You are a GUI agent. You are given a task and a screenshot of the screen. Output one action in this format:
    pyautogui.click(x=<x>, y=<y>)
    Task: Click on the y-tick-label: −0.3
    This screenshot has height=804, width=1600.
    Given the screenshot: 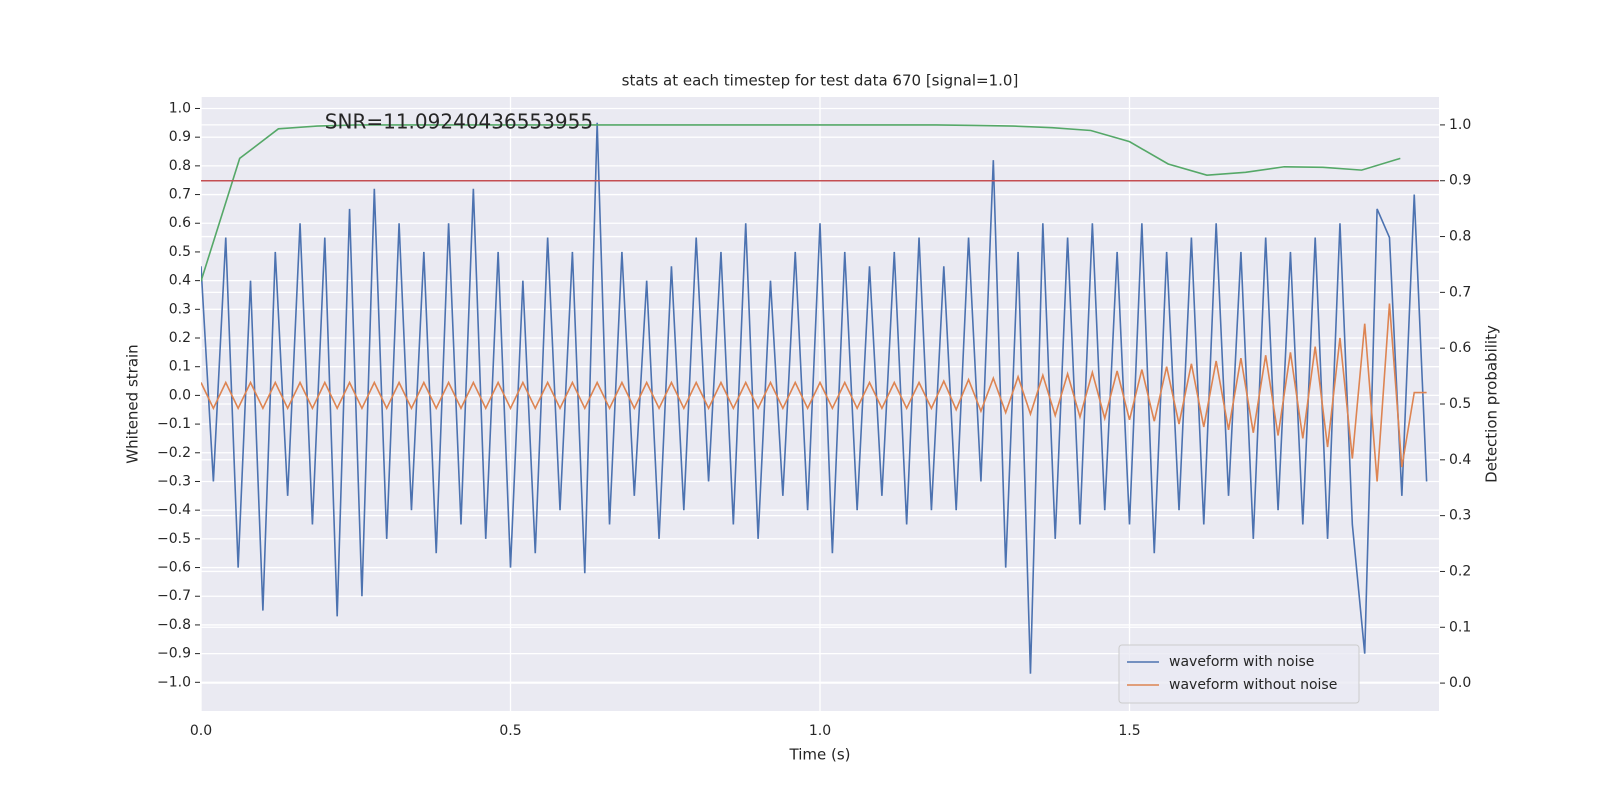 What is the action you would take?
    pyautogui.click(x=174, y=481)
    